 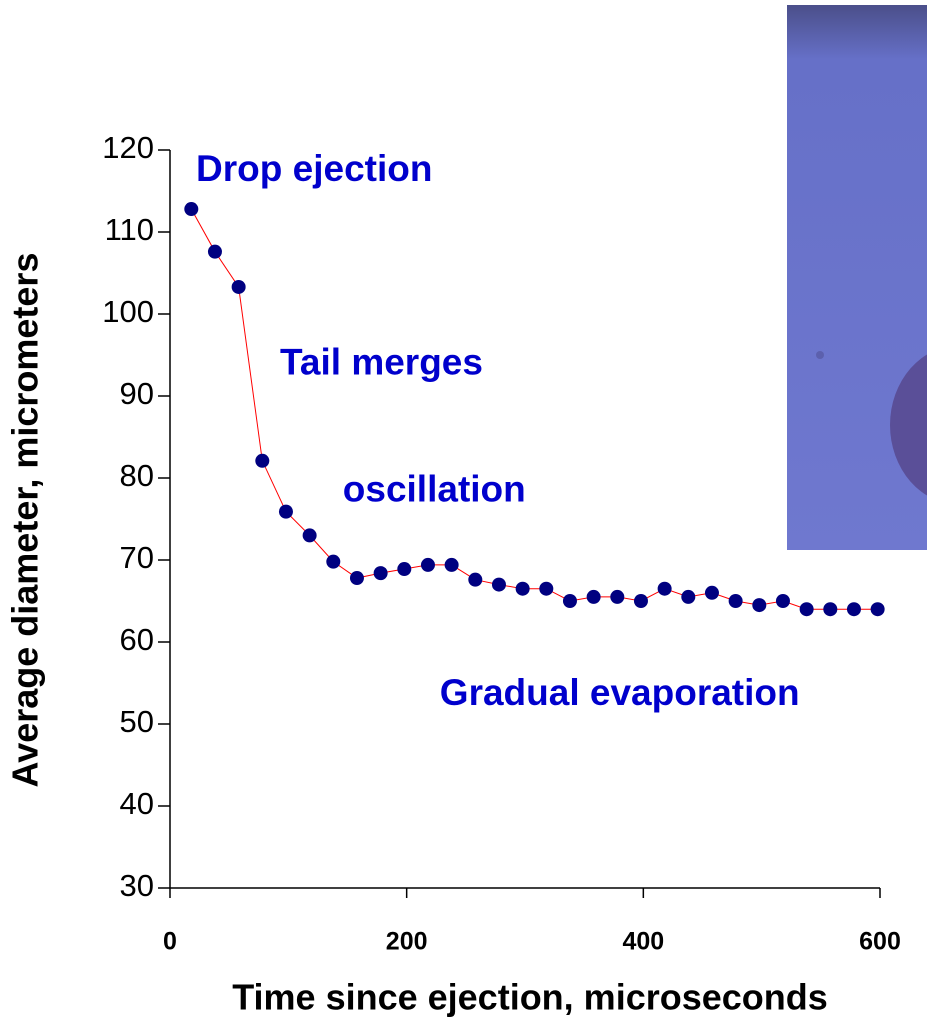 I want to click on annotation: Drop ejection, so click(x=314, y=168).